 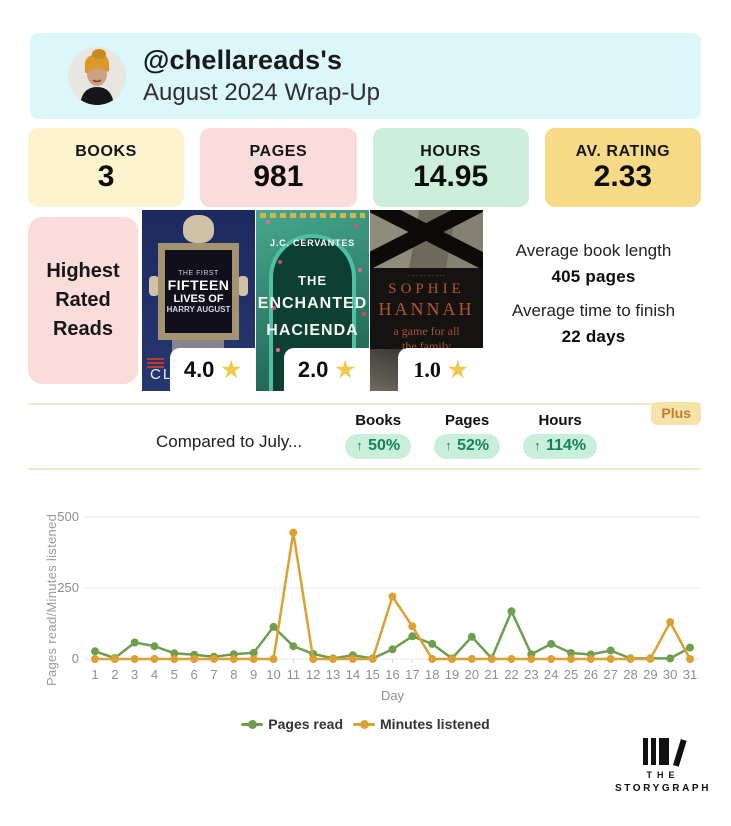 I want to click on rating-badge: 2.0 ★, so click(x=326, y=369).